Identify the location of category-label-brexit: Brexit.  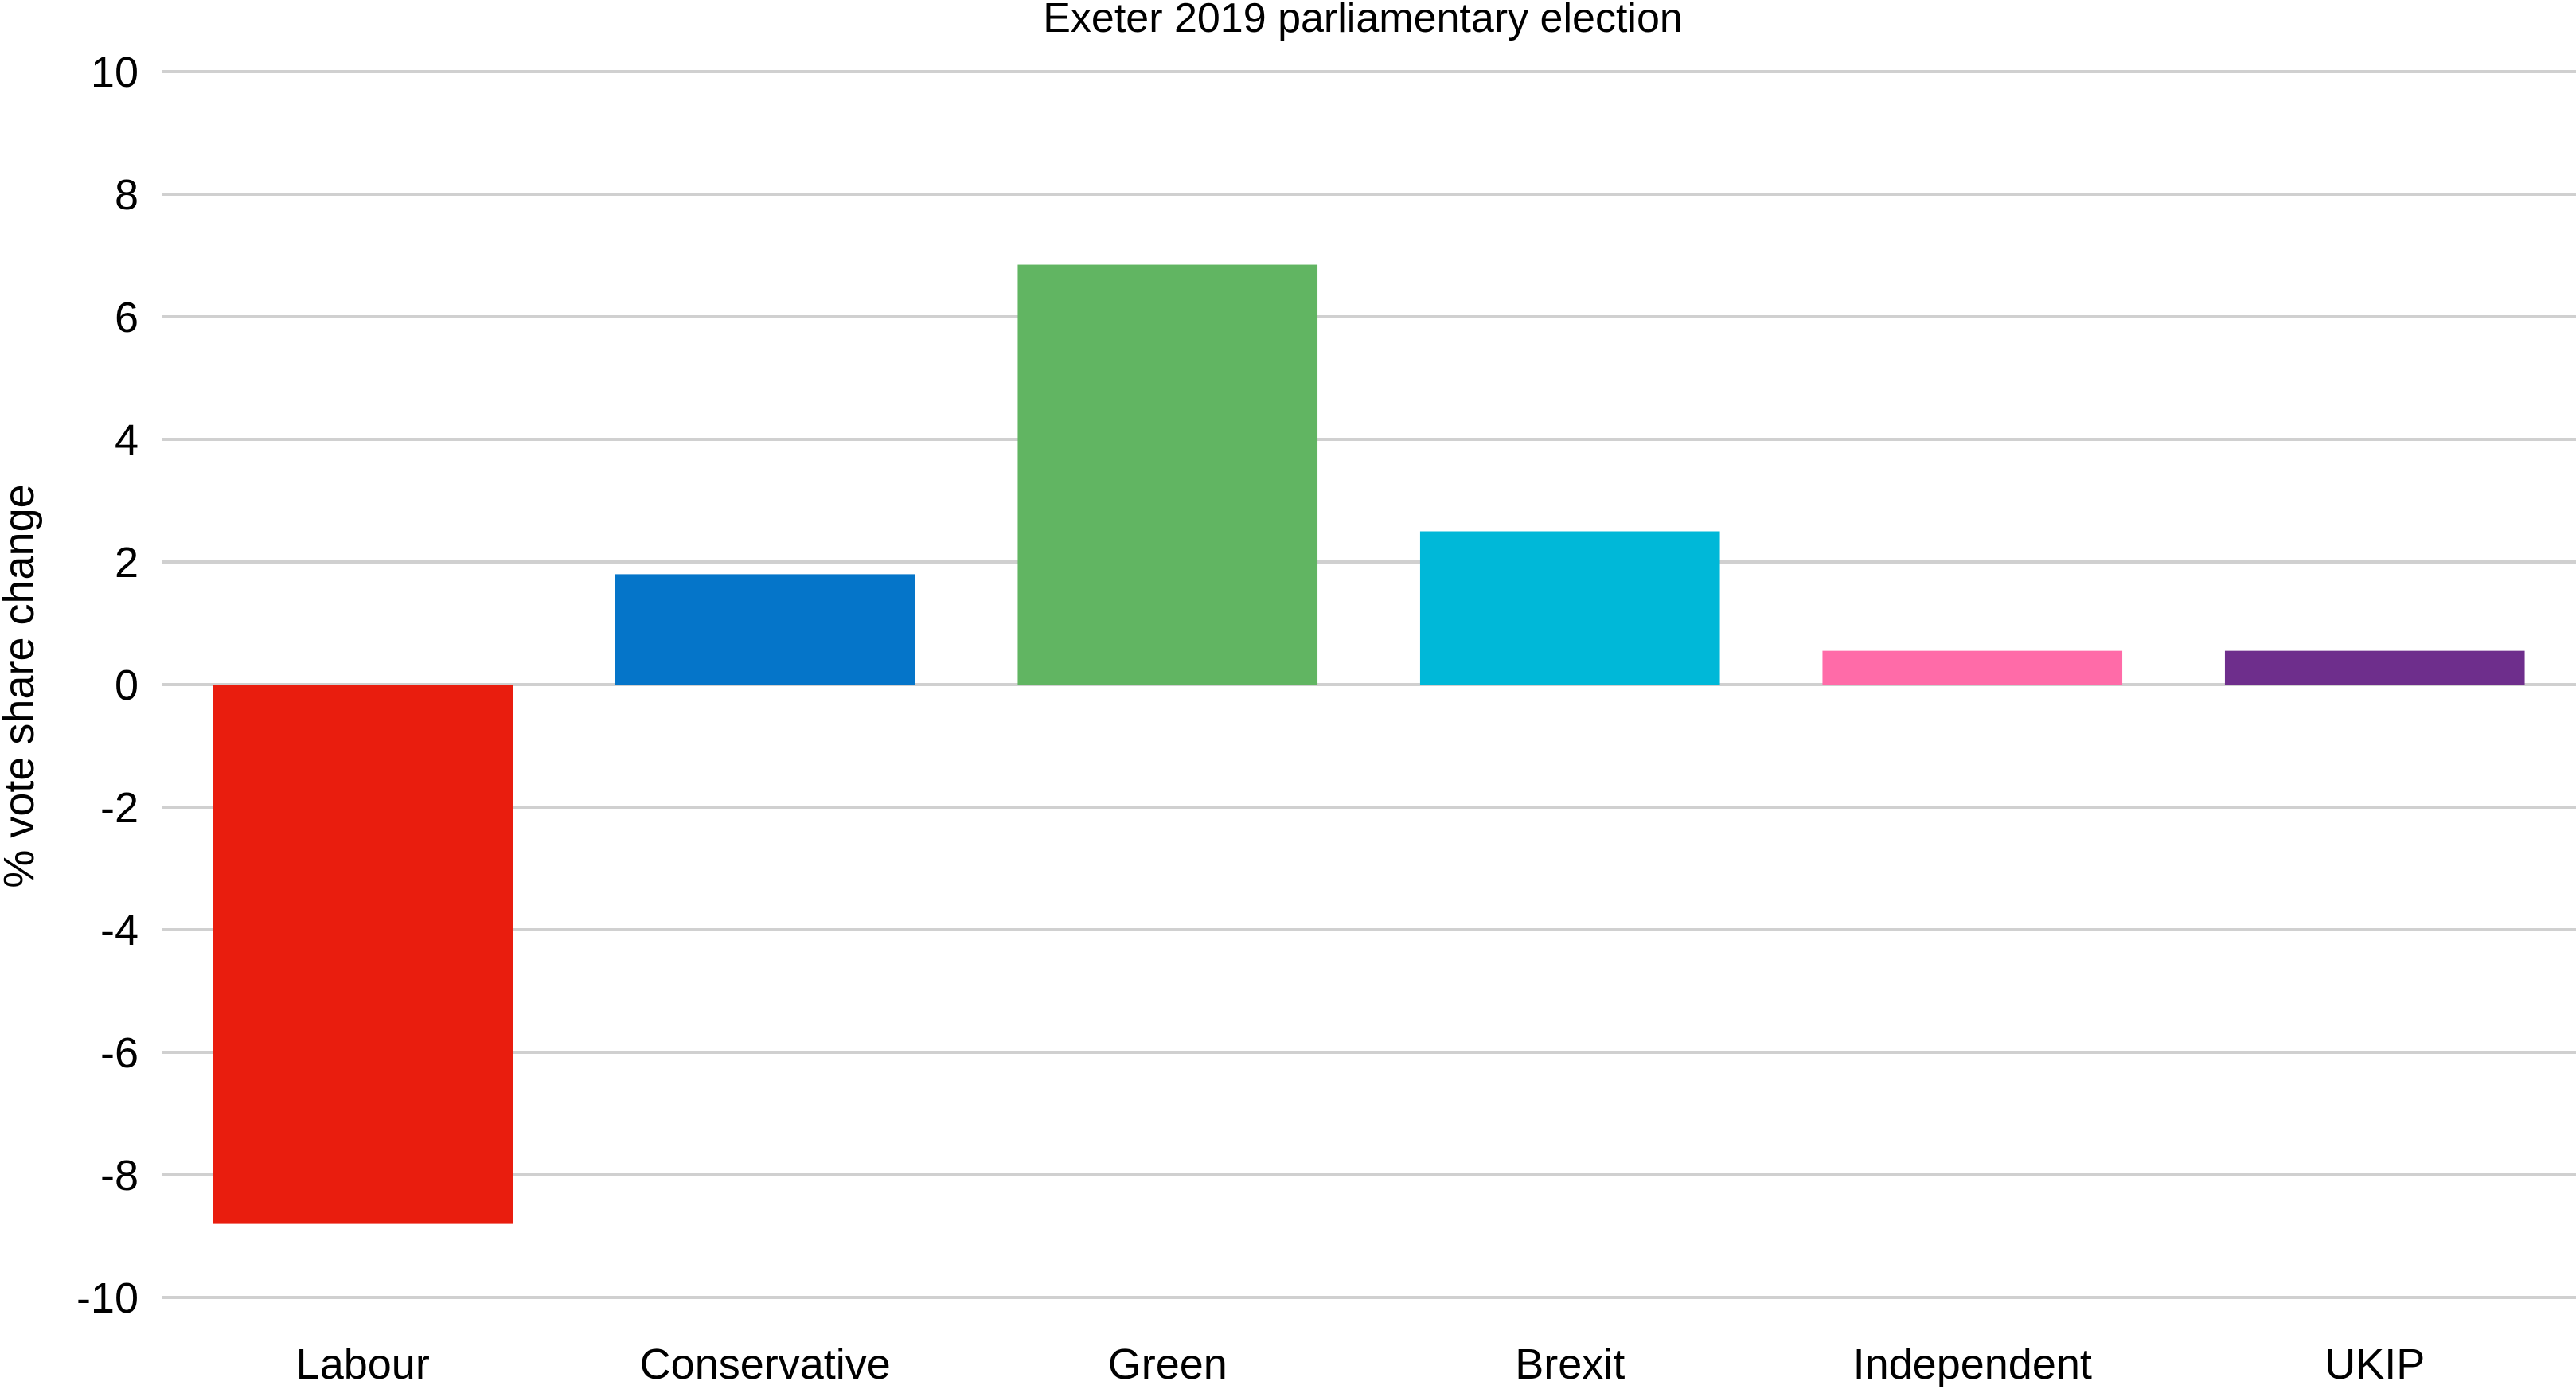
(1570, 1364).